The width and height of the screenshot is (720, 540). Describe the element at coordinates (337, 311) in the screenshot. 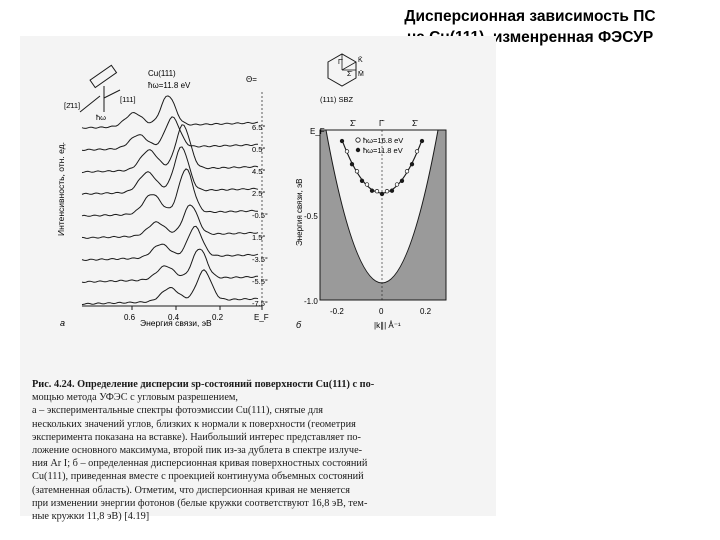

I see `panel-b-xtick-neg02: -0.2` at that location.